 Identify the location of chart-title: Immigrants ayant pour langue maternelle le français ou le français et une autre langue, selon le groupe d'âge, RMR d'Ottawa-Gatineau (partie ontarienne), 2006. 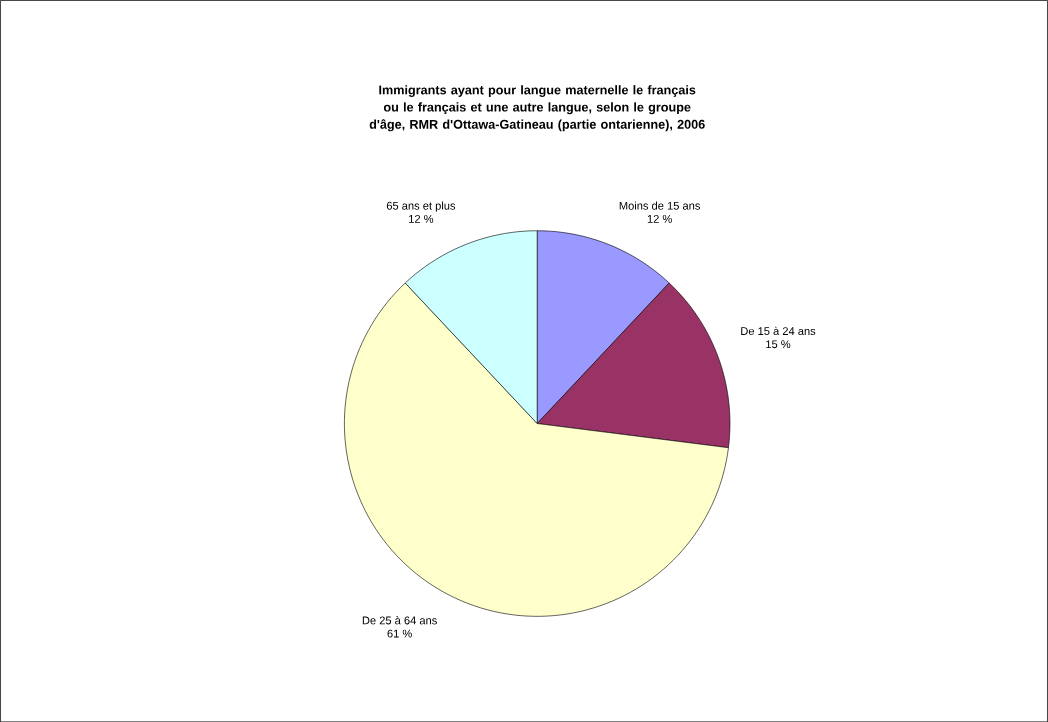
(537, 108).